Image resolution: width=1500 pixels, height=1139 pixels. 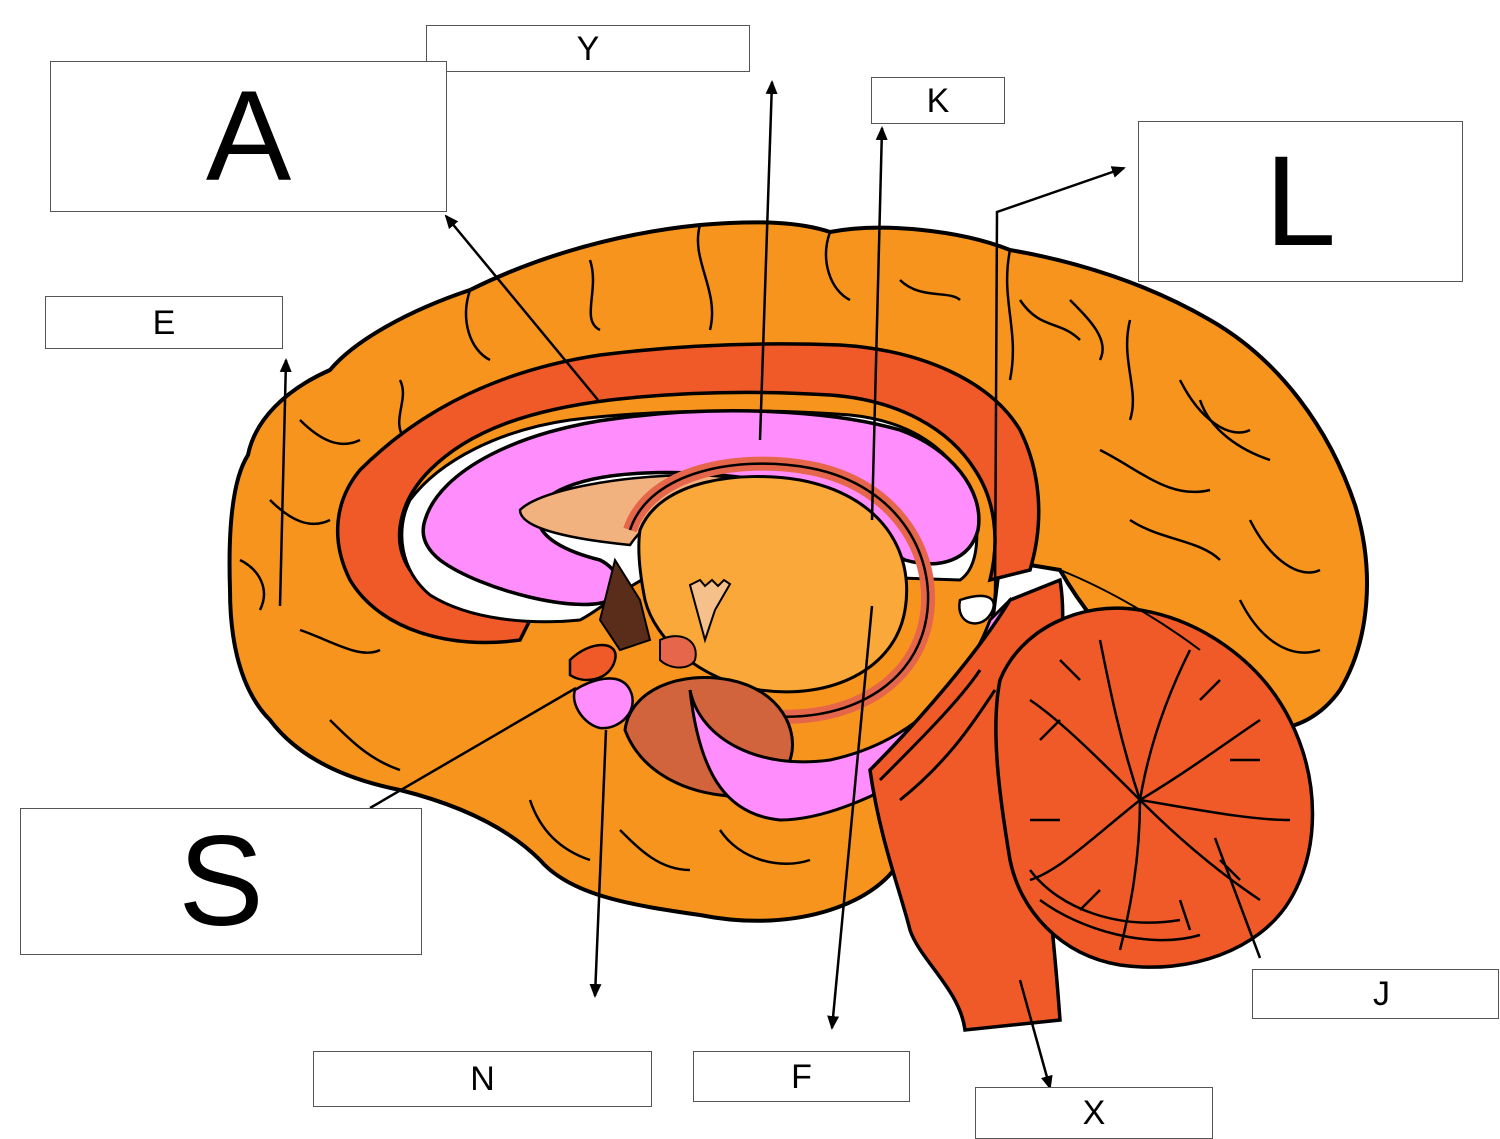 I want to click on label-f: F, so click(x=801, y=1076).